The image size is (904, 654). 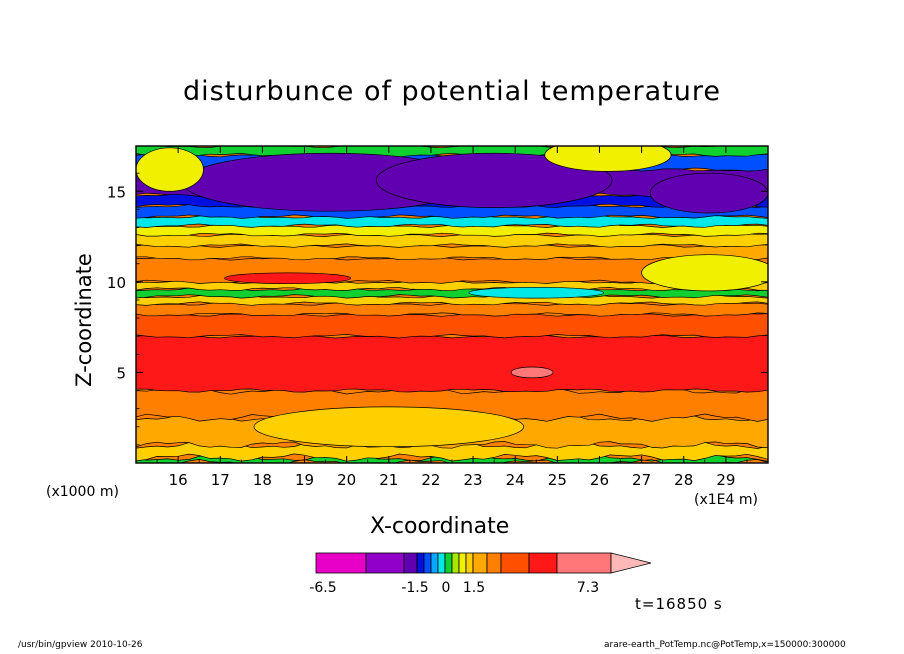 What do you see at coordinates (599, 480) in the screenshot?
I see `x-tick-label: 26` at bounding box center [599, 480].